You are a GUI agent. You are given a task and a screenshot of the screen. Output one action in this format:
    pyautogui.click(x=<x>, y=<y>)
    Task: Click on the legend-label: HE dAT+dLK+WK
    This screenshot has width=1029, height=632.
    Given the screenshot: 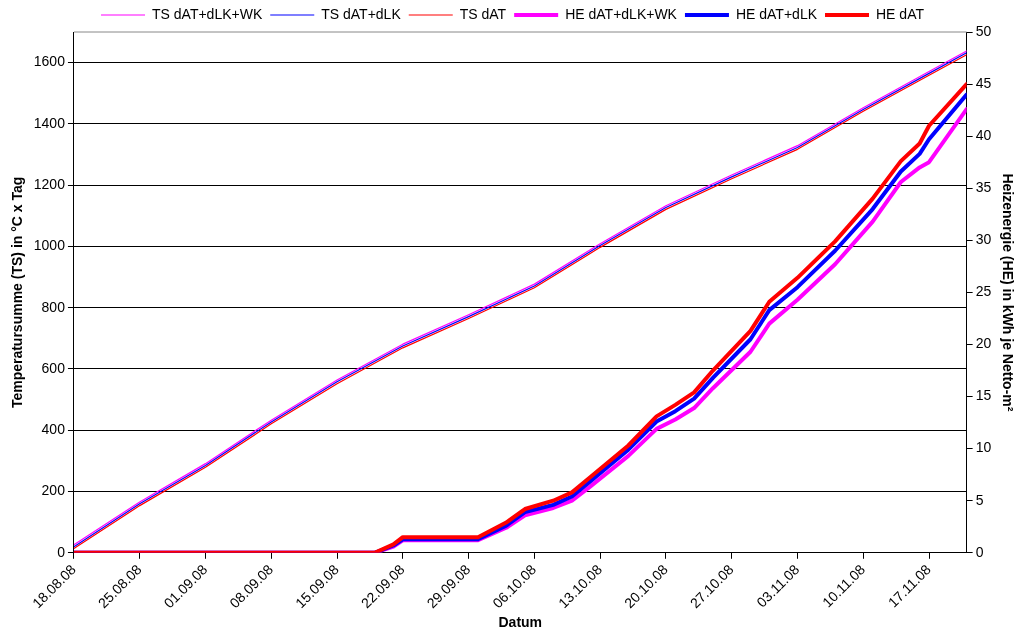 What is the action you would take?
    pyautogui.click(x=621, y=13)
    